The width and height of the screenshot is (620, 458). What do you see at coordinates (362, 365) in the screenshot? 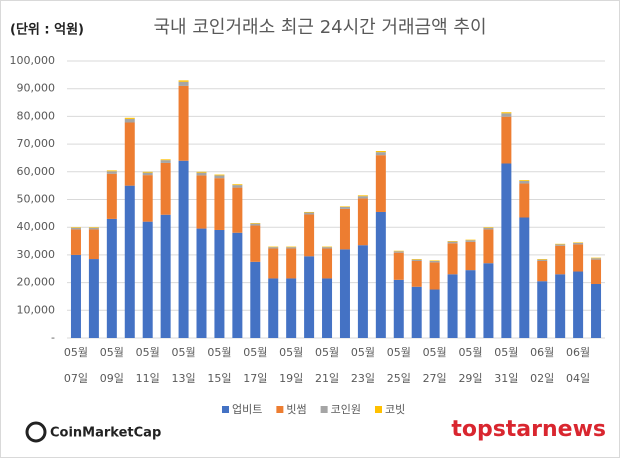
I see `x-tick-label: 05월 23일` at bounding box center [362, 365].